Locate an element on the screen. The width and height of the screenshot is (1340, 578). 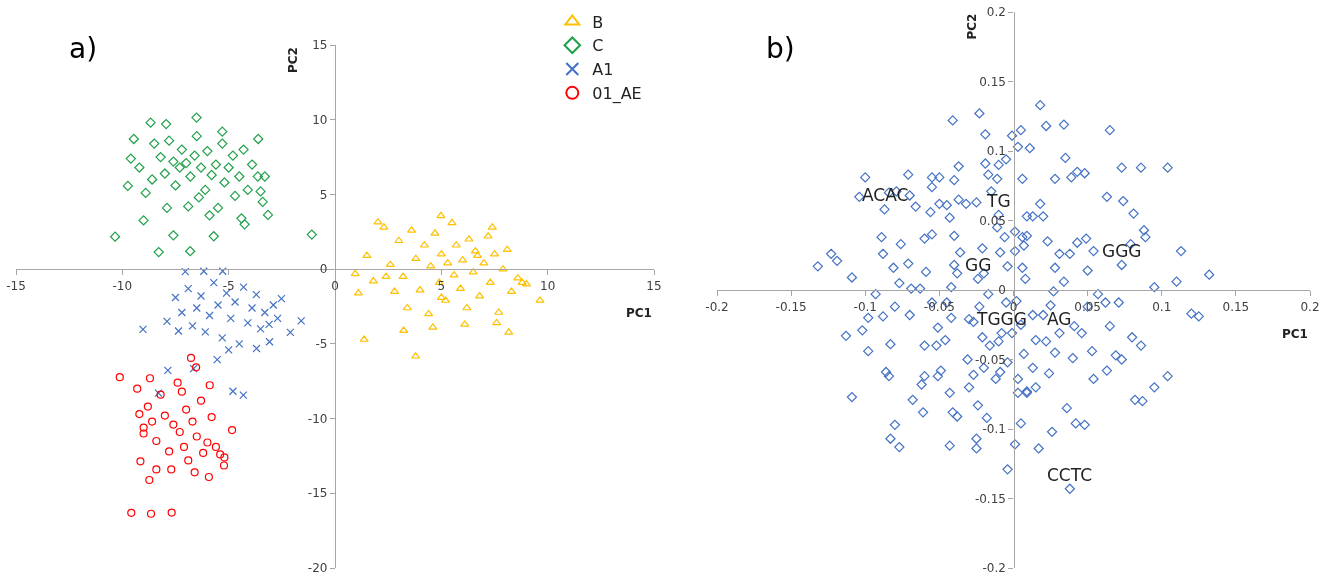
x-tick-label: 0.2 is located at coordinates (1310, 306).